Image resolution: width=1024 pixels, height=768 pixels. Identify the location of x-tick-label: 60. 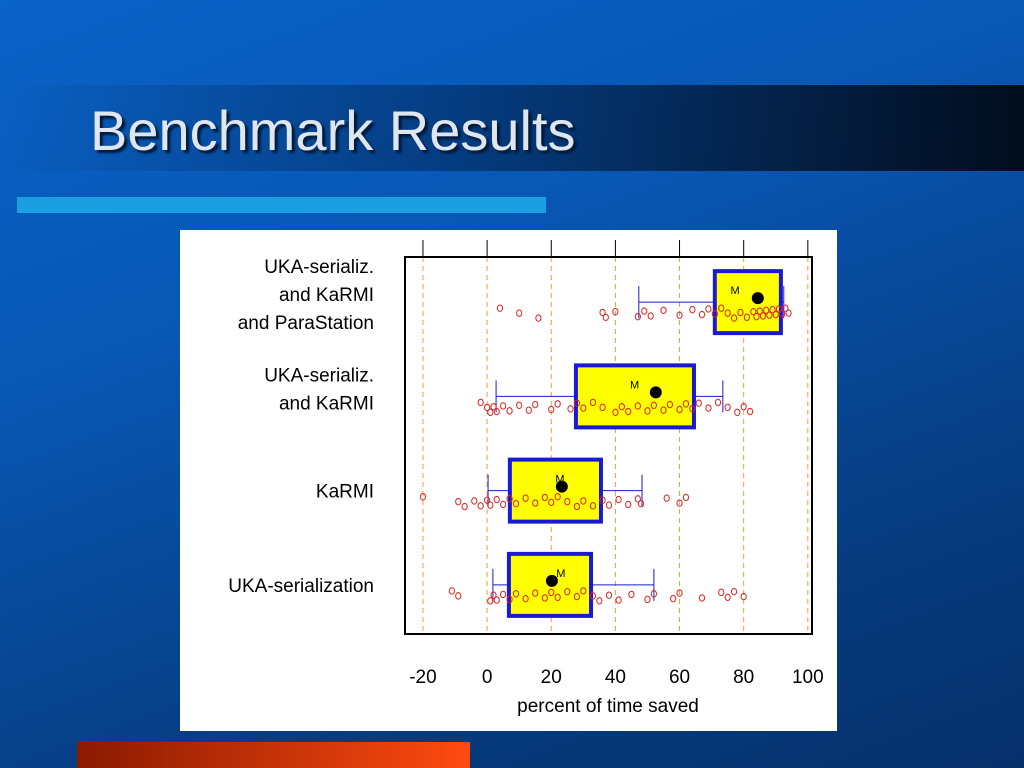
(679, 677).